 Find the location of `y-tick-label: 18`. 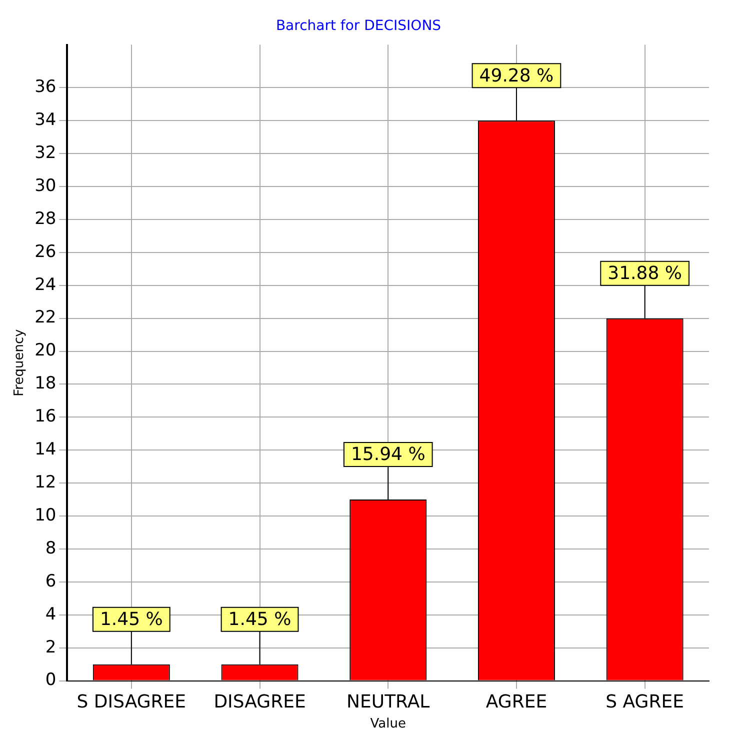

y-tick-label: 18 is located at coordinates (45, 384).